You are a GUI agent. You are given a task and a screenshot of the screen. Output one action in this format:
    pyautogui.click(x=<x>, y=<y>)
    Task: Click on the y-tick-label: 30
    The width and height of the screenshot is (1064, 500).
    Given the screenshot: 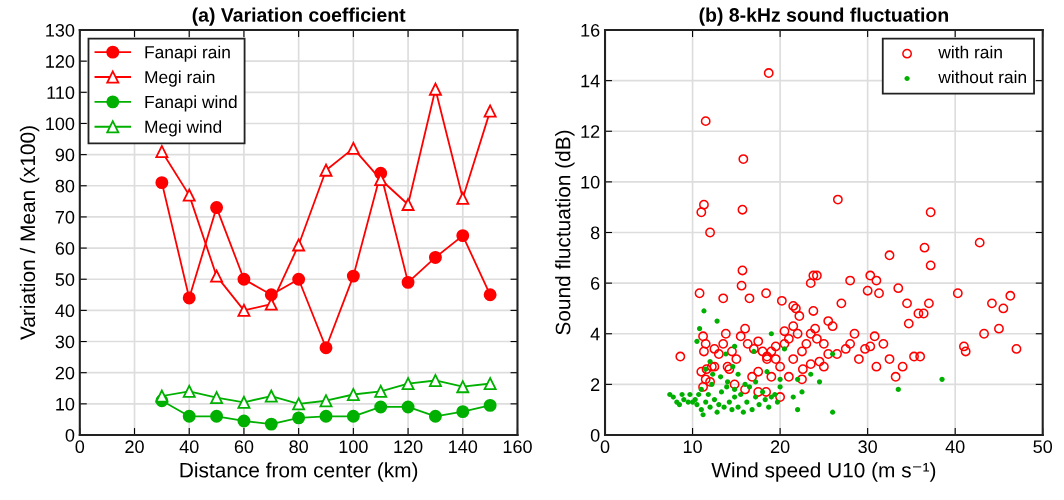 What is the action you would take?
    pyautogui.click(x=65, y=342)
    